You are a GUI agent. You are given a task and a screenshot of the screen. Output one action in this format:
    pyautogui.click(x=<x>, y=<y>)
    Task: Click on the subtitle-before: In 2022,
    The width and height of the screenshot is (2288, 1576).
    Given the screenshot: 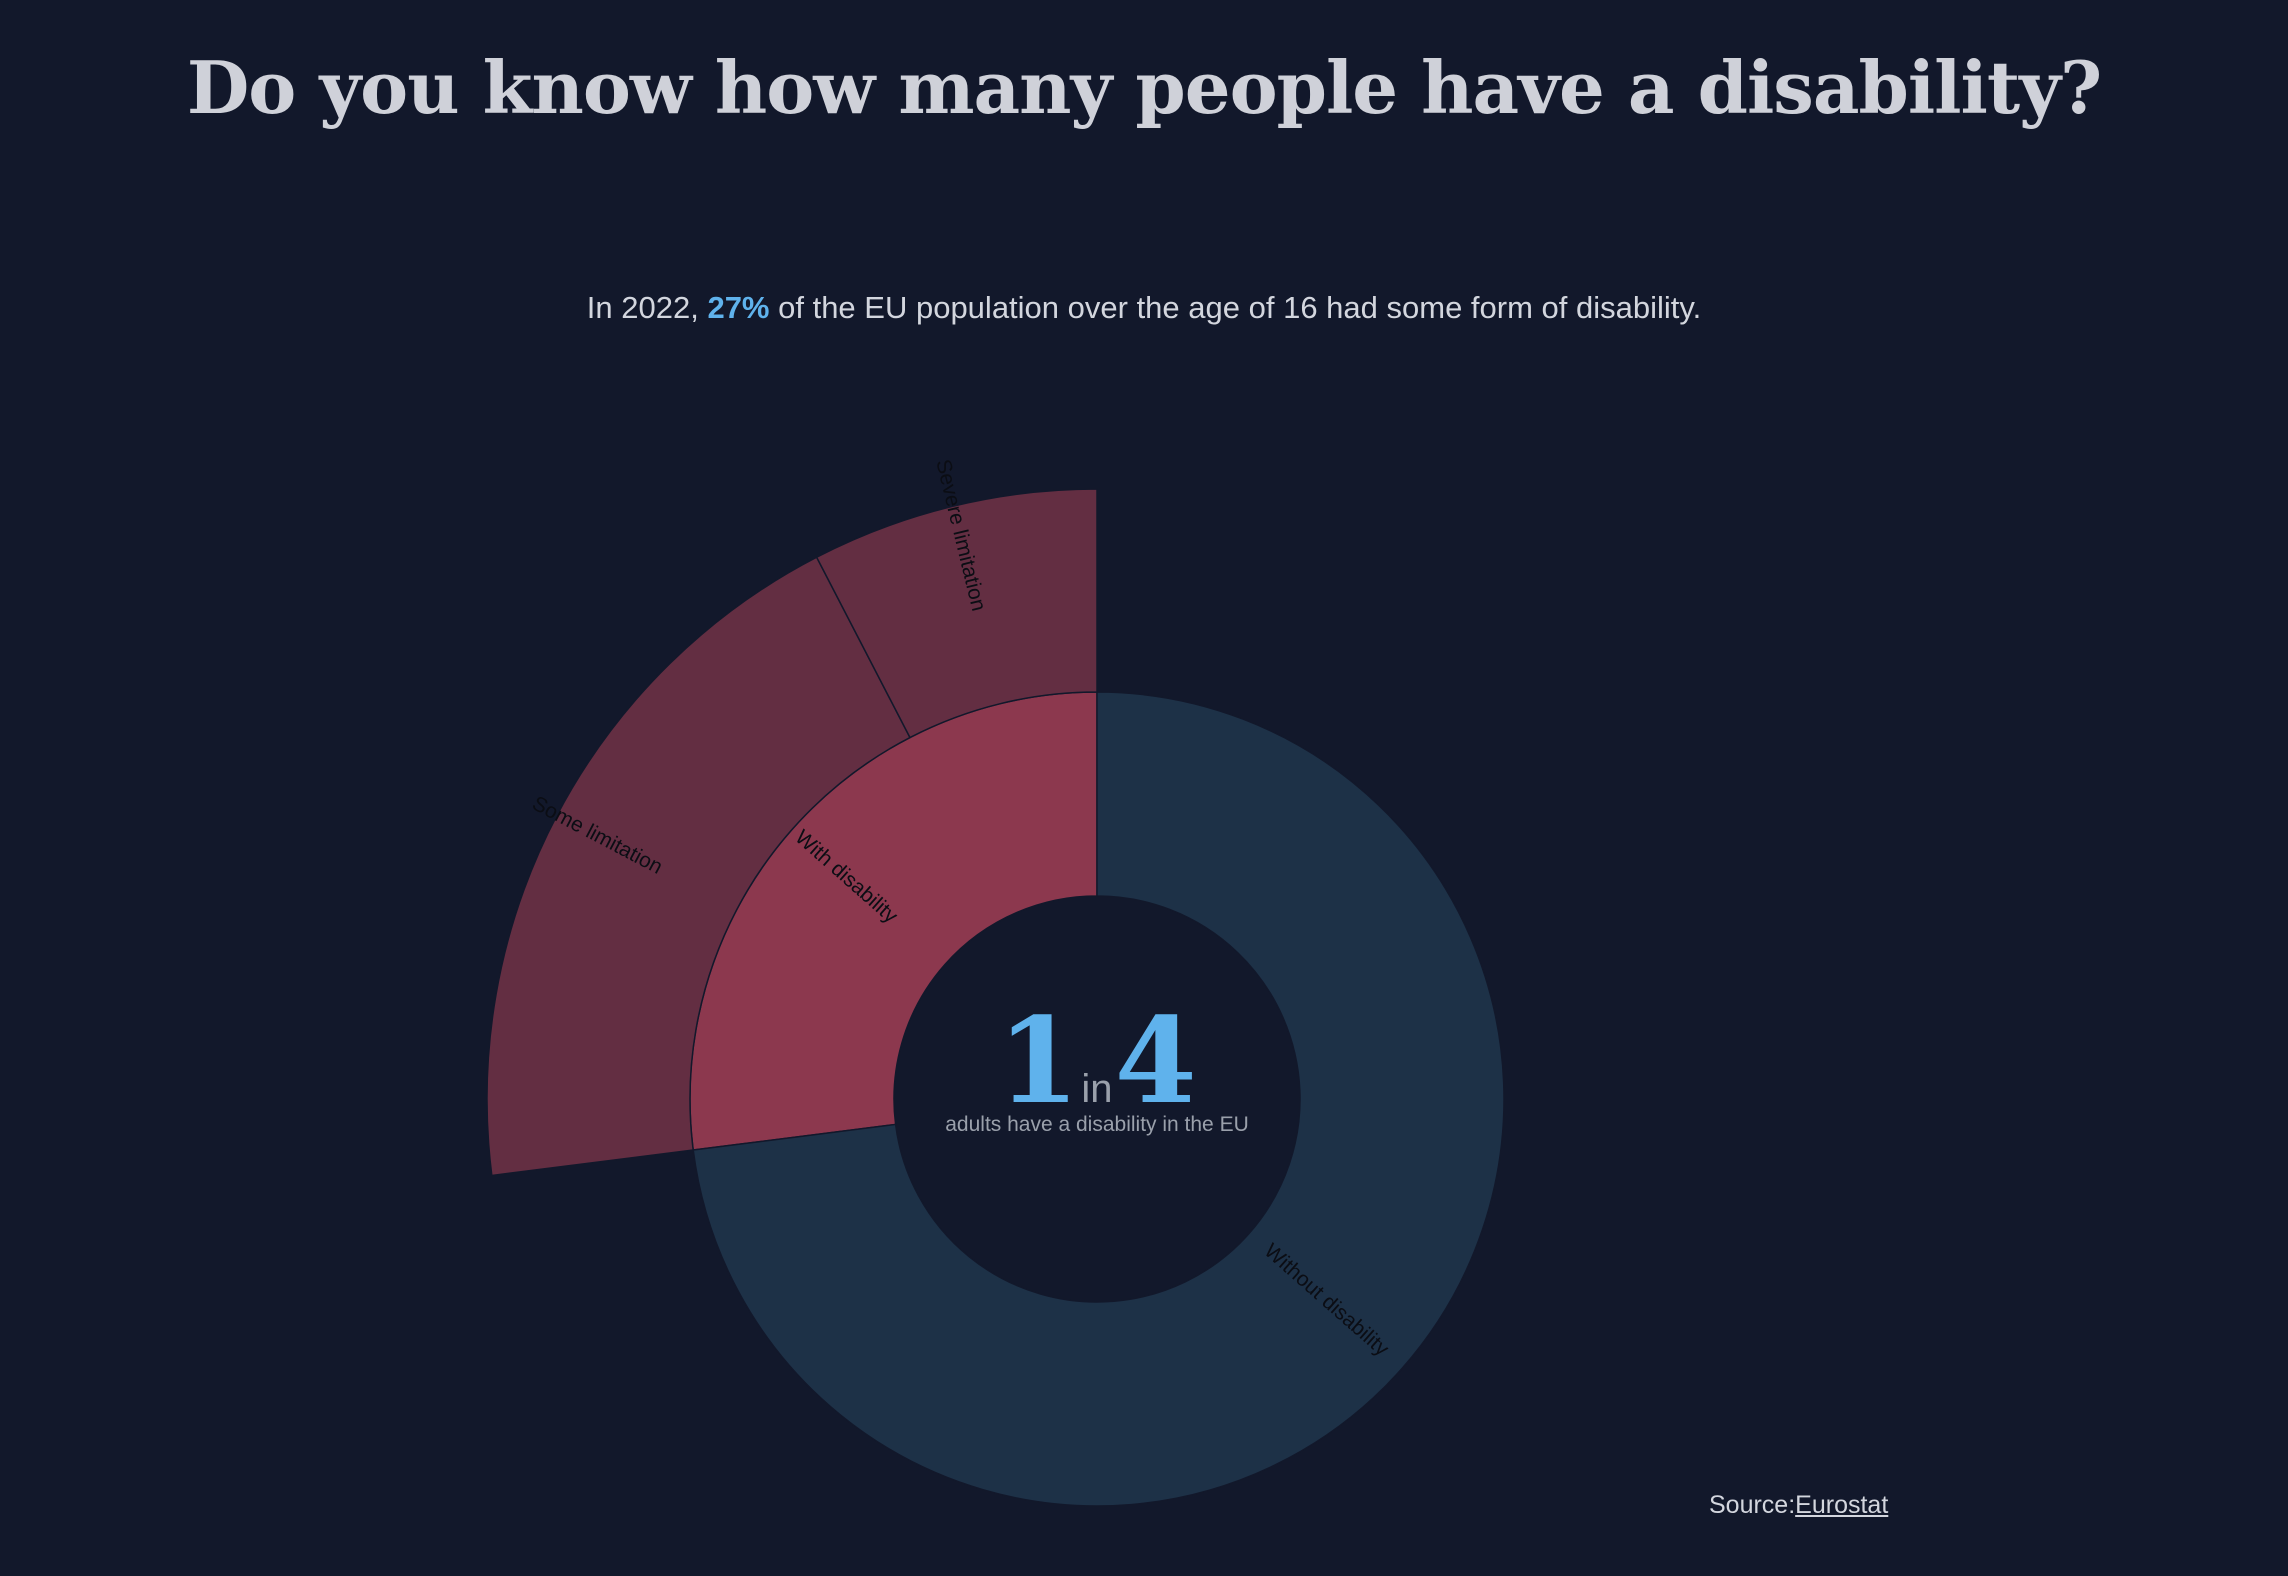 What is the action you would take?
    pyautogui.click(x=647, y=307)
    